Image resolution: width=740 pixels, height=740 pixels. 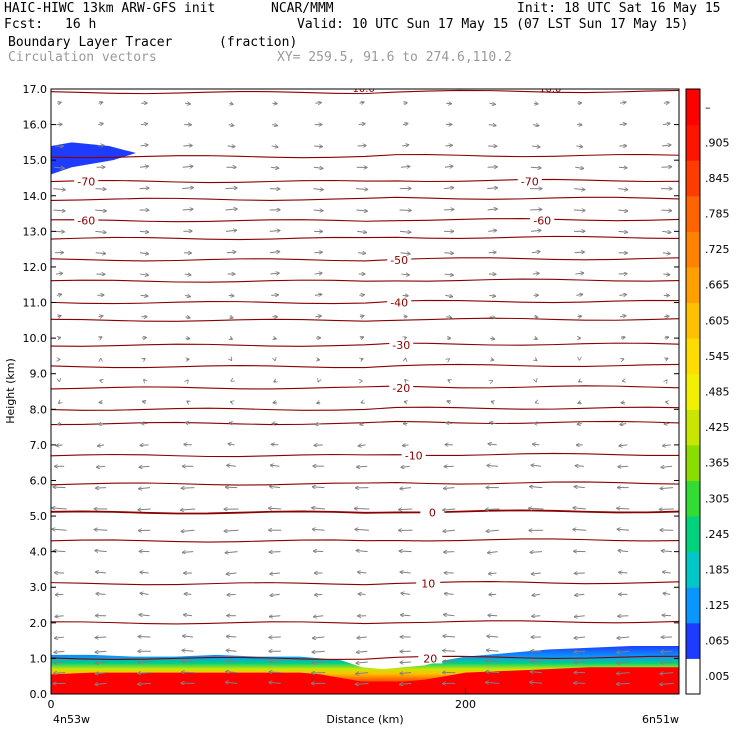 I want to click on contour-label: -10, so click(x=414, y=456).